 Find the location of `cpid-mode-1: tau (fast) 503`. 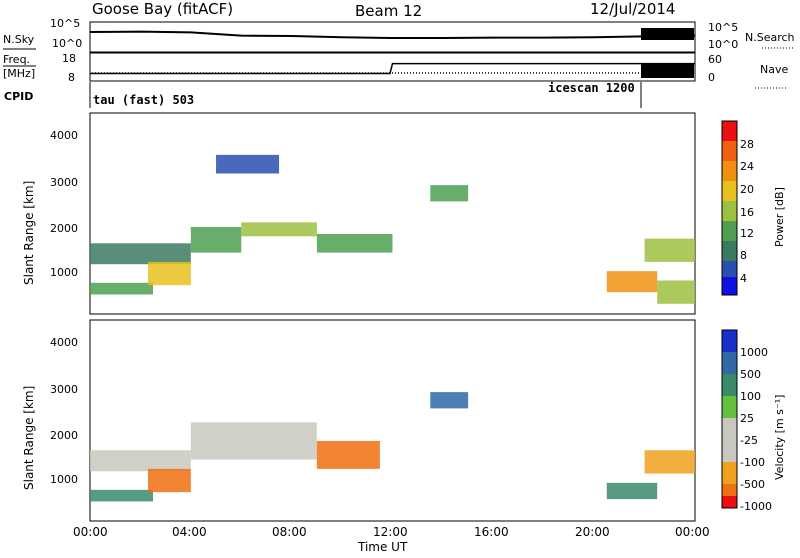

cpid-mode-1: tau (fast) 503 is located at coordinates (143, 100).